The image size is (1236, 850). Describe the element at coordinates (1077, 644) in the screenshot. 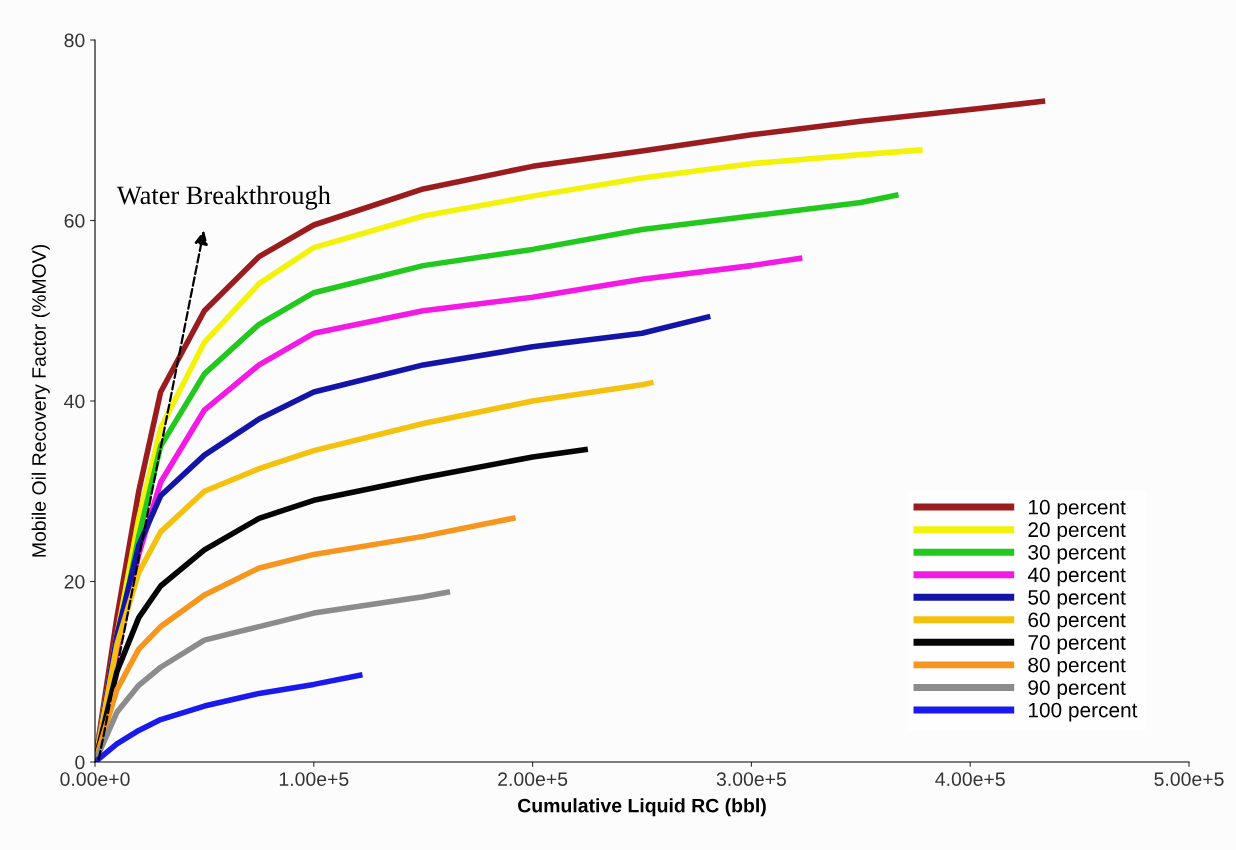

I see `legend-label: 70 percent` at that location.